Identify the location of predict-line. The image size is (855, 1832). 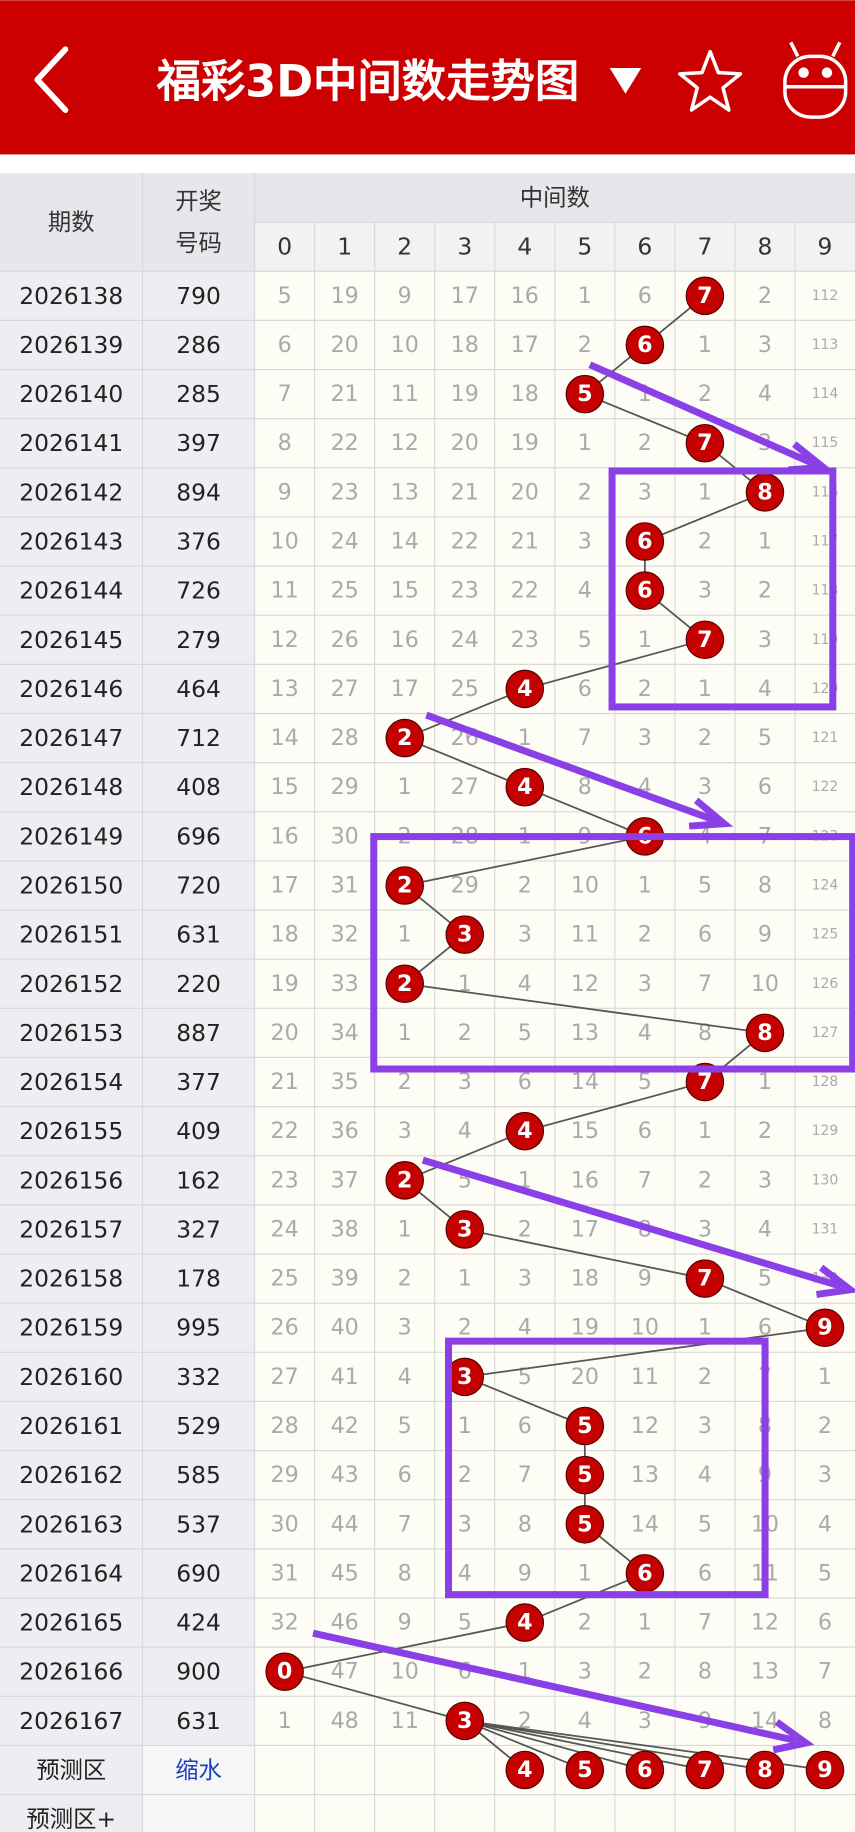
(555, 1745).